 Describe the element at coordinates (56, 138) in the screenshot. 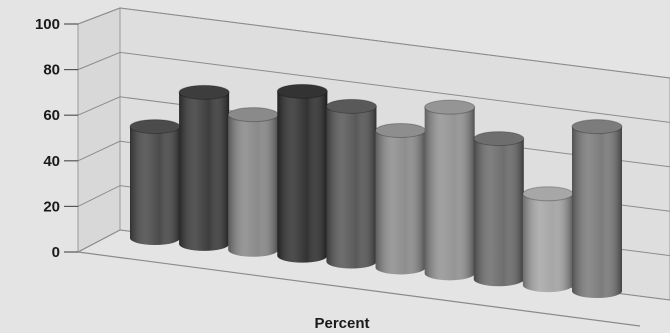

I see `y-axis-ticks: 0 20 40 60 80 100` at that location.